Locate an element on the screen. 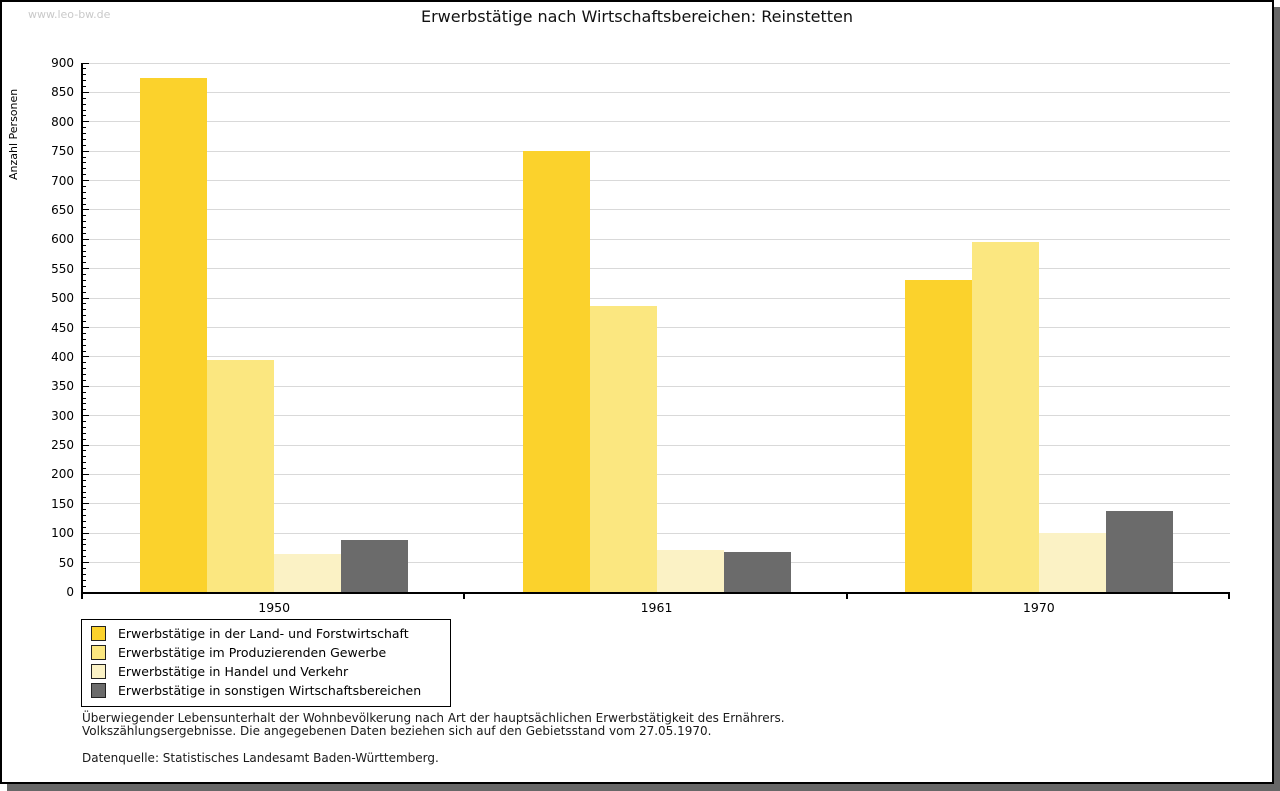  legend-item: Erwerbstätige im Produzierenden Gewerbe is located at coordinates (266, 652).